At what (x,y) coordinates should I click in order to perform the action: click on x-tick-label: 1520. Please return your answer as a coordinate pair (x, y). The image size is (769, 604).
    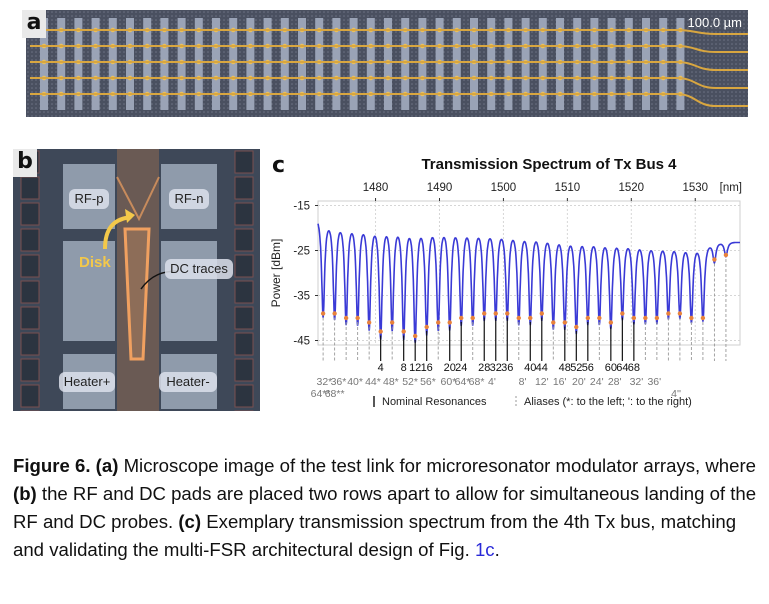
    Looking at the image, I should click on (632, 188).